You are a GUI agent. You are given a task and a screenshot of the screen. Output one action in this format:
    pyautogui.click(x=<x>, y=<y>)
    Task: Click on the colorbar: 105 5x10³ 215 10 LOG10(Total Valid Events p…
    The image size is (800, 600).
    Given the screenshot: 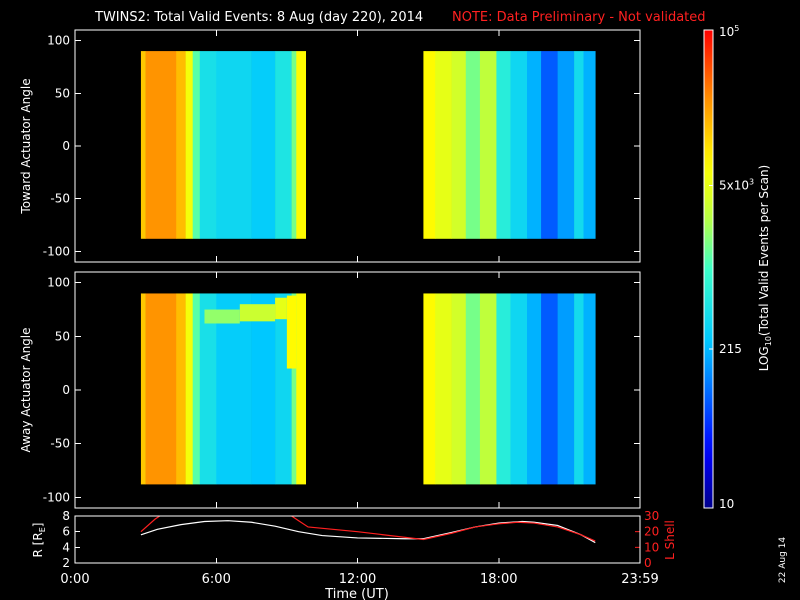 What is the action you would take?
    pyautogui.click(x=738, y=267)
    